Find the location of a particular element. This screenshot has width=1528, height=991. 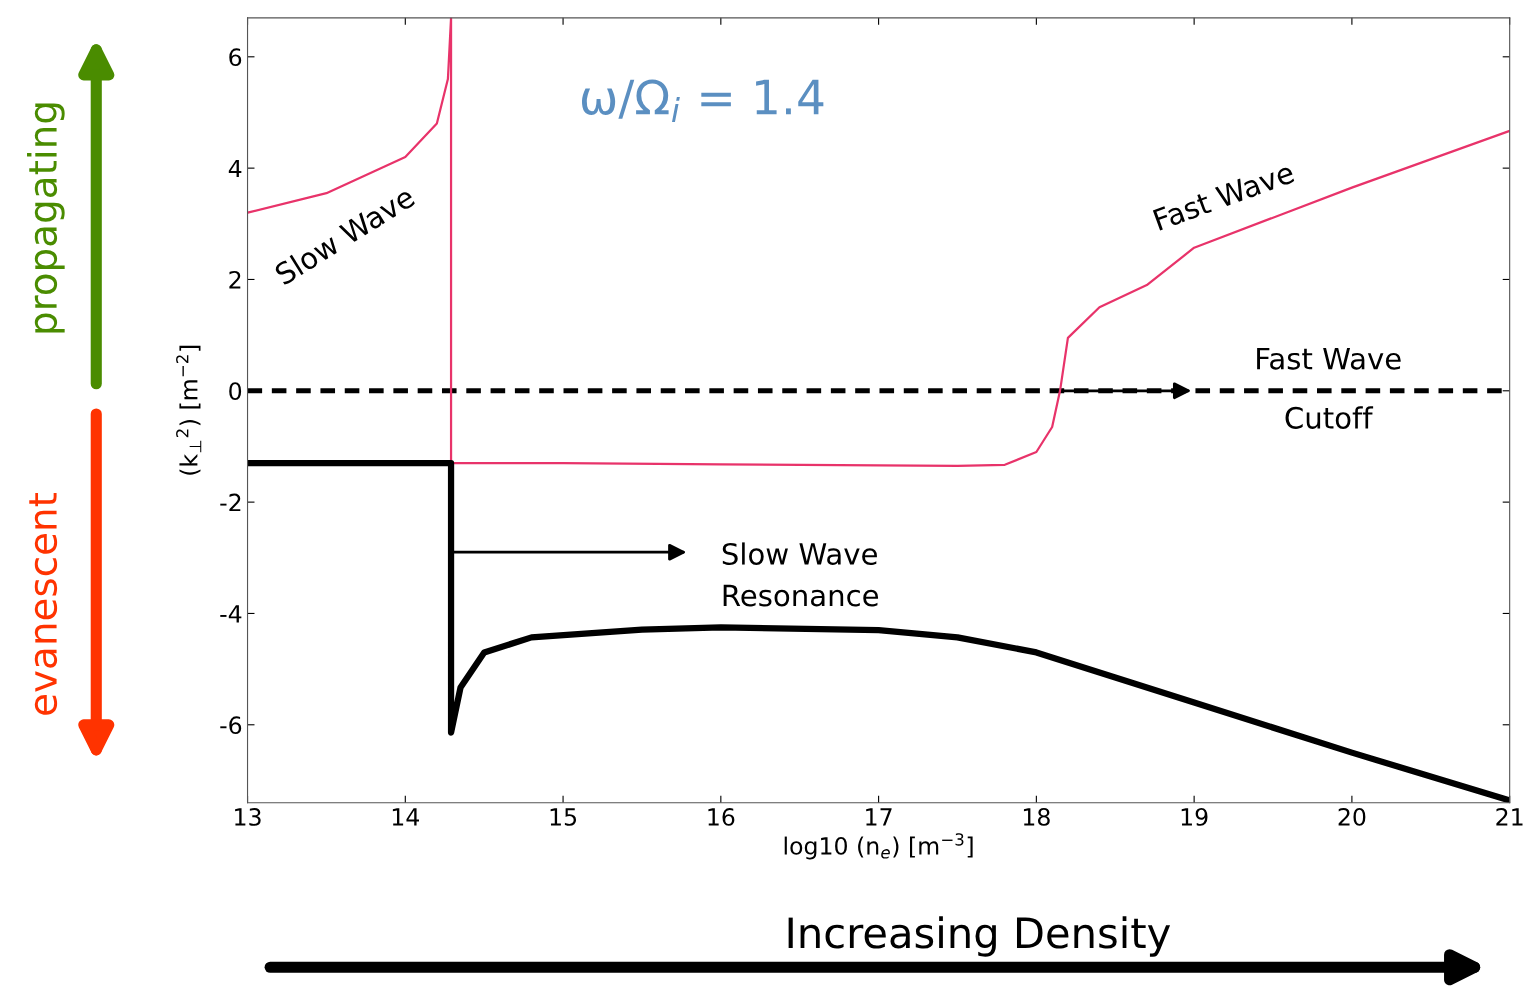

y-tick-label: 6 is located at coordinates (235, 57).